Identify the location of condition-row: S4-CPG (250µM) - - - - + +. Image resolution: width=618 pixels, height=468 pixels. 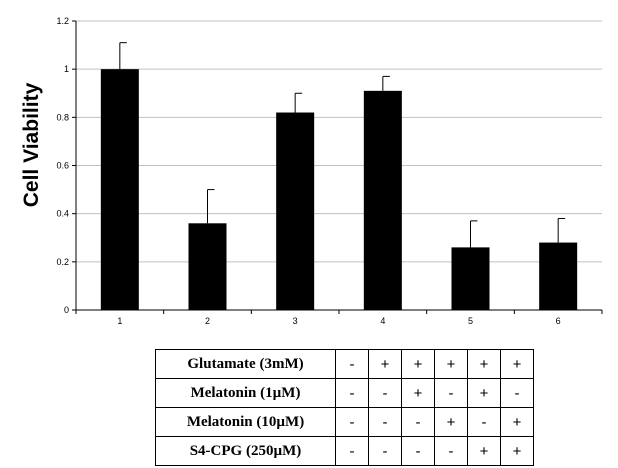
(344, 451).